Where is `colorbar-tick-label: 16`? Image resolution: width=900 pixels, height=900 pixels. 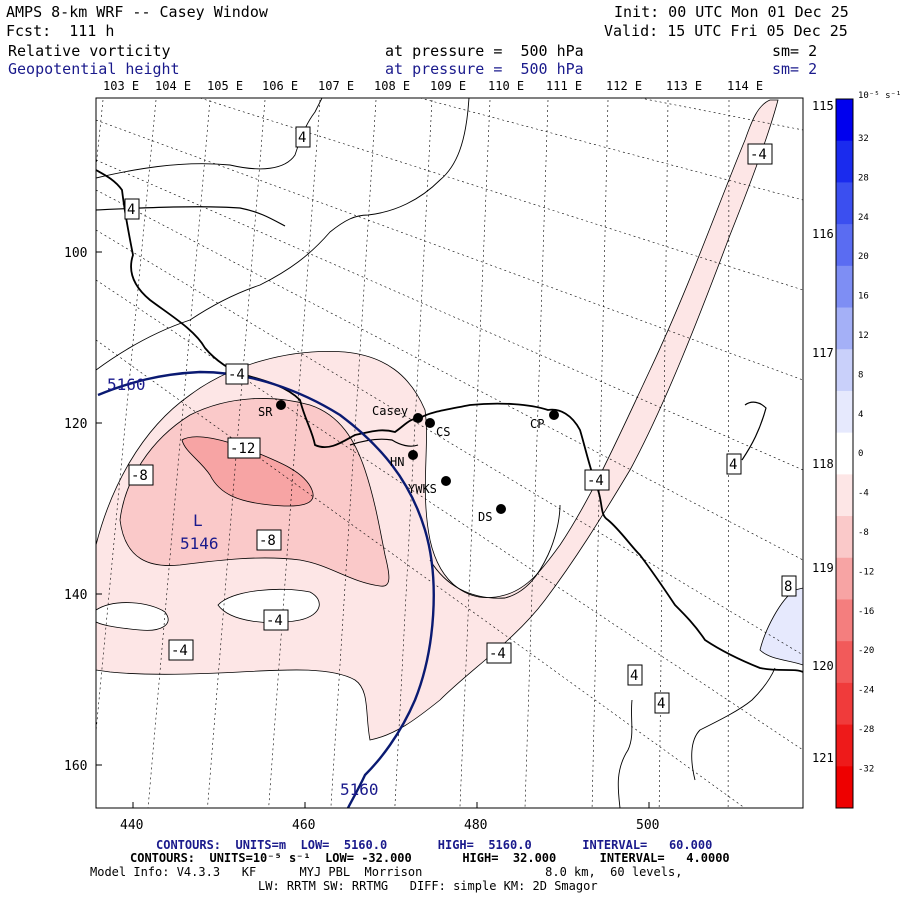 colorbar-tick-label: 16 is located at coordinates (863, 297).